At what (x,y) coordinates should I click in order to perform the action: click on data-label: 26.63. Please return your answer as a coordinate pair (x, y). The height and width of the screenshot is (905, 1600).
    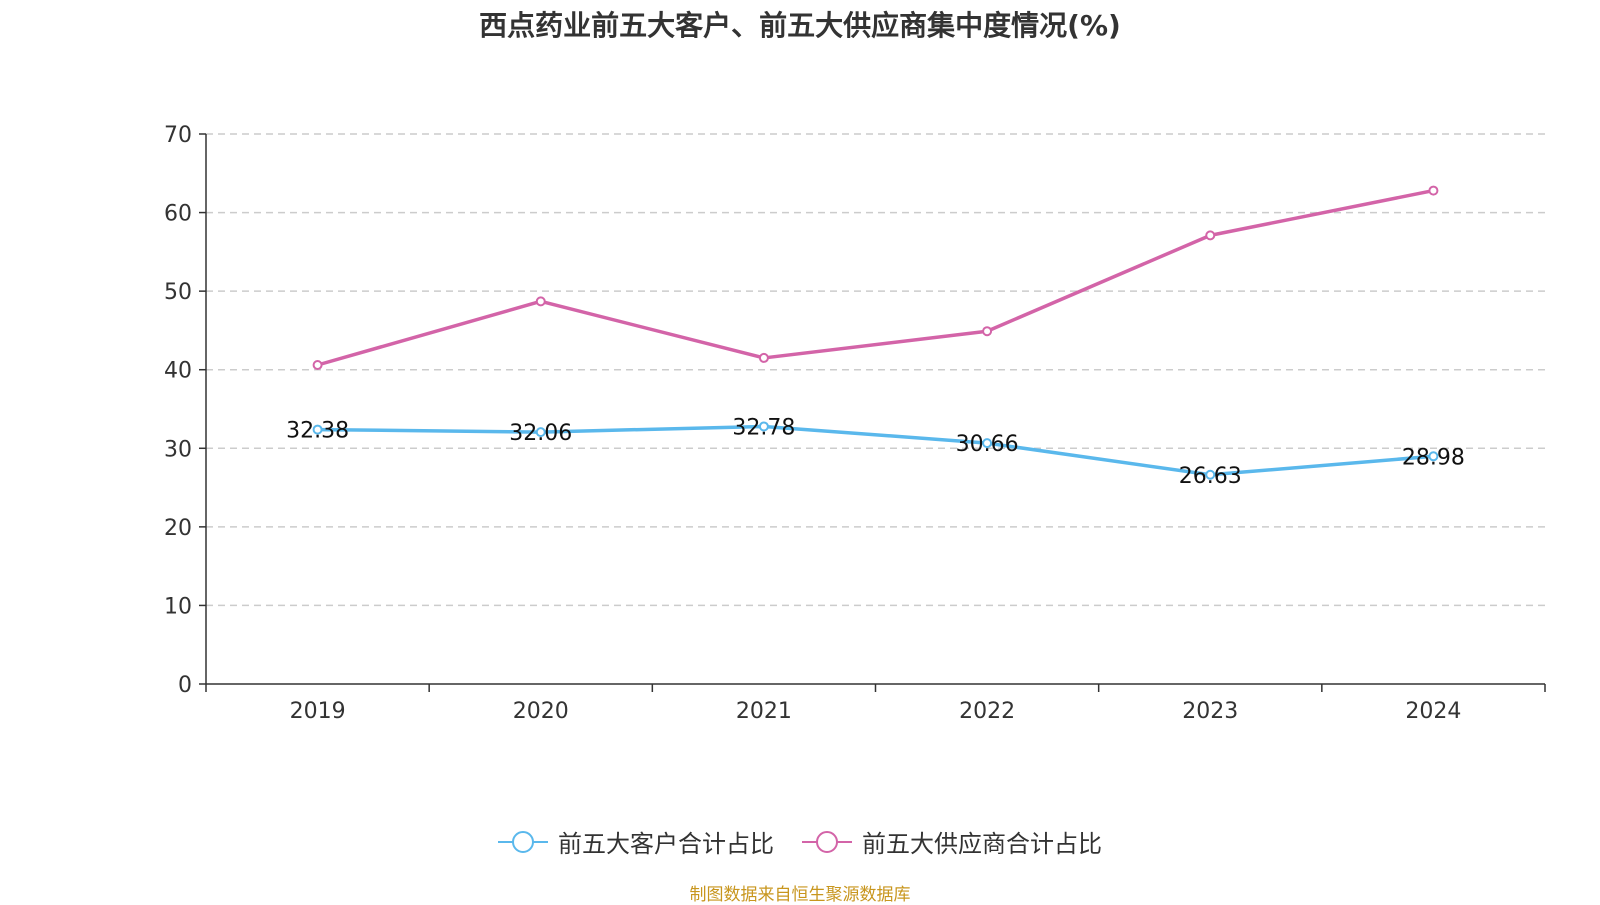
    Looking at the image, I should click on (1210, 476).